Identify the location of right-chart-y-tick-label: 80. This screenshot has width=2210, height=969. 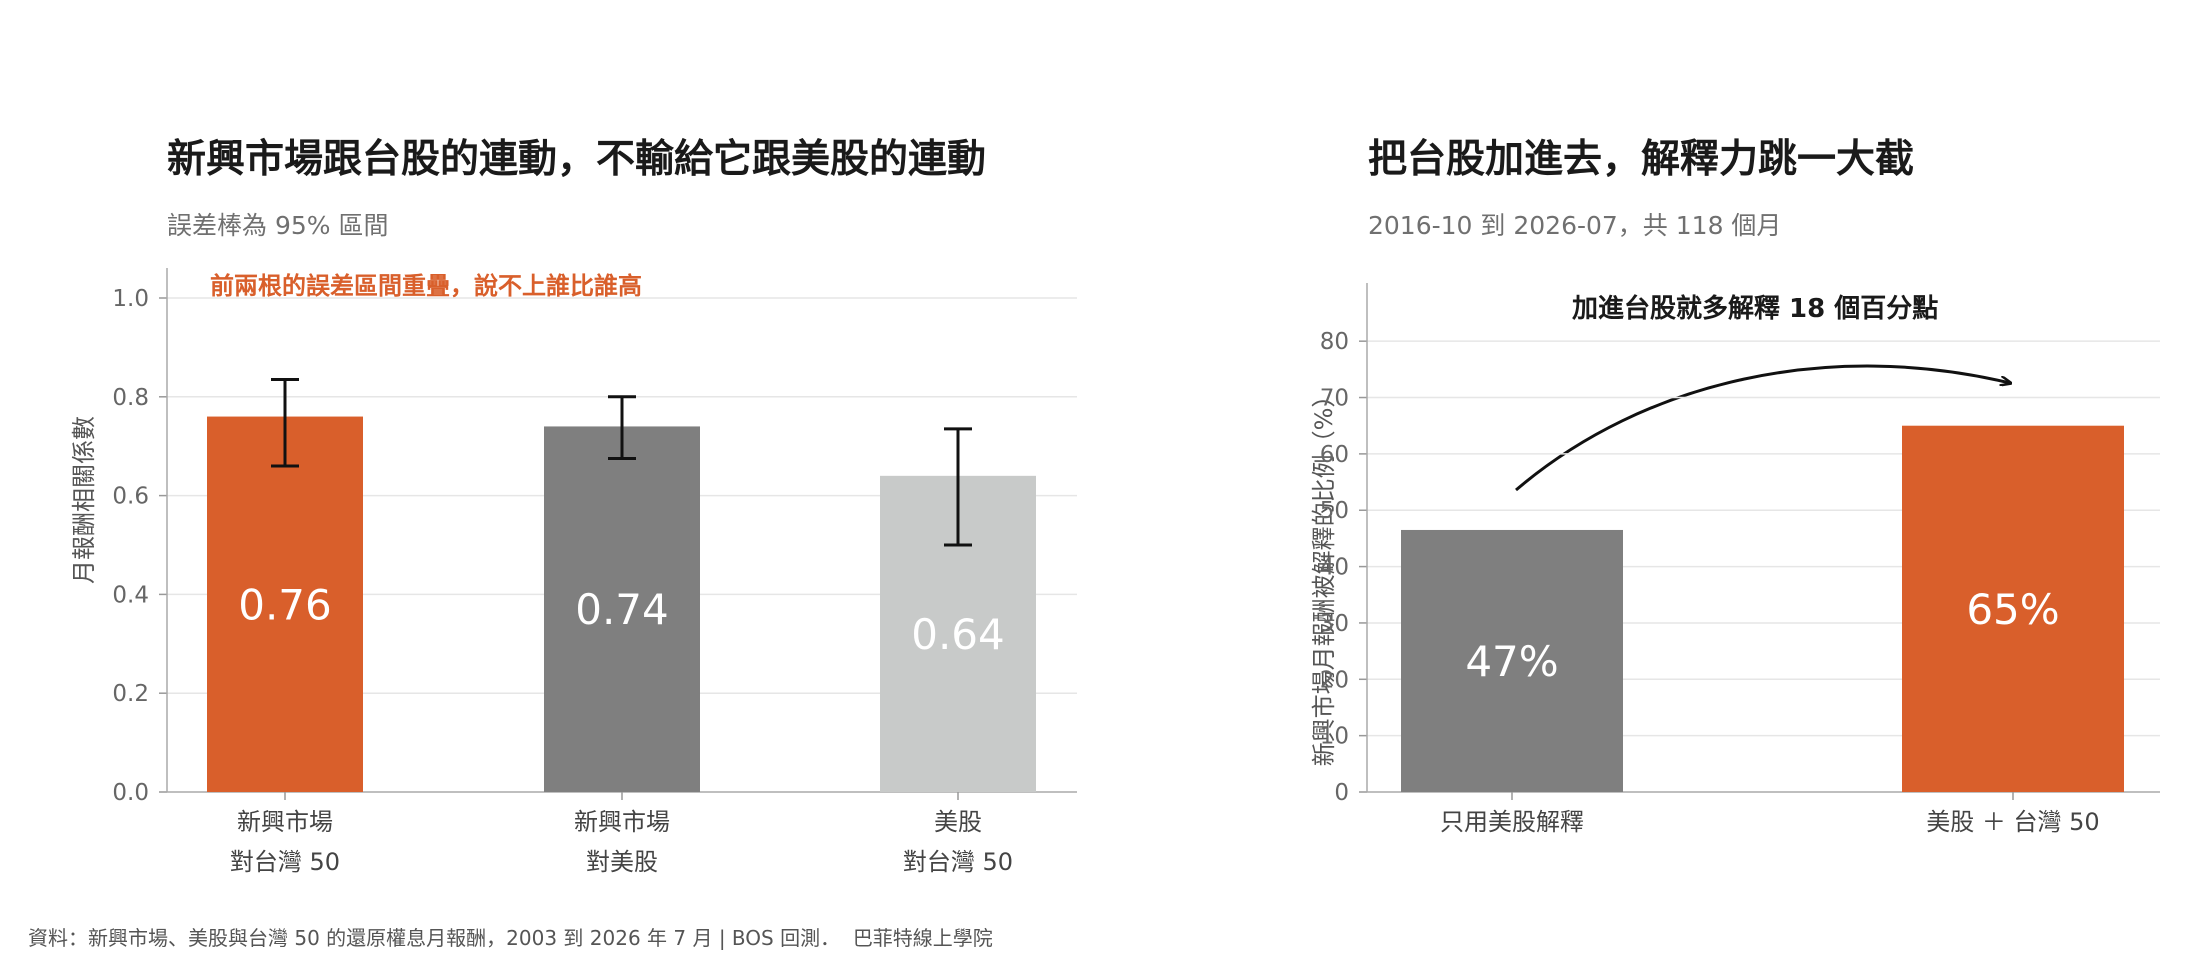
(1334, 342).